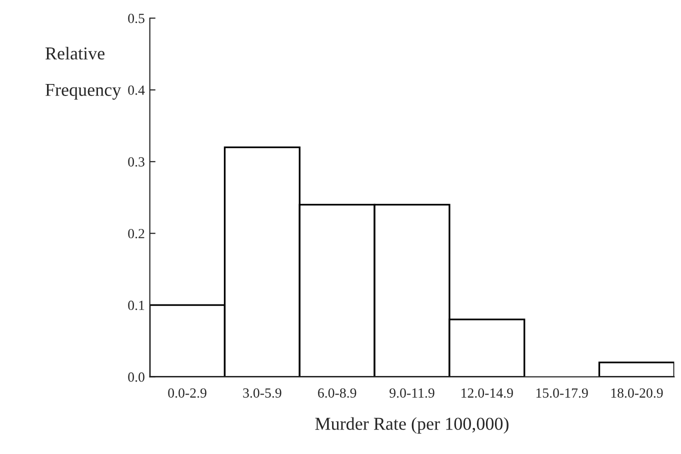  Describe the element at coordinates (487, 393) in the screenshot. I see `x-tick-label: 12.0-14.9` at that location.